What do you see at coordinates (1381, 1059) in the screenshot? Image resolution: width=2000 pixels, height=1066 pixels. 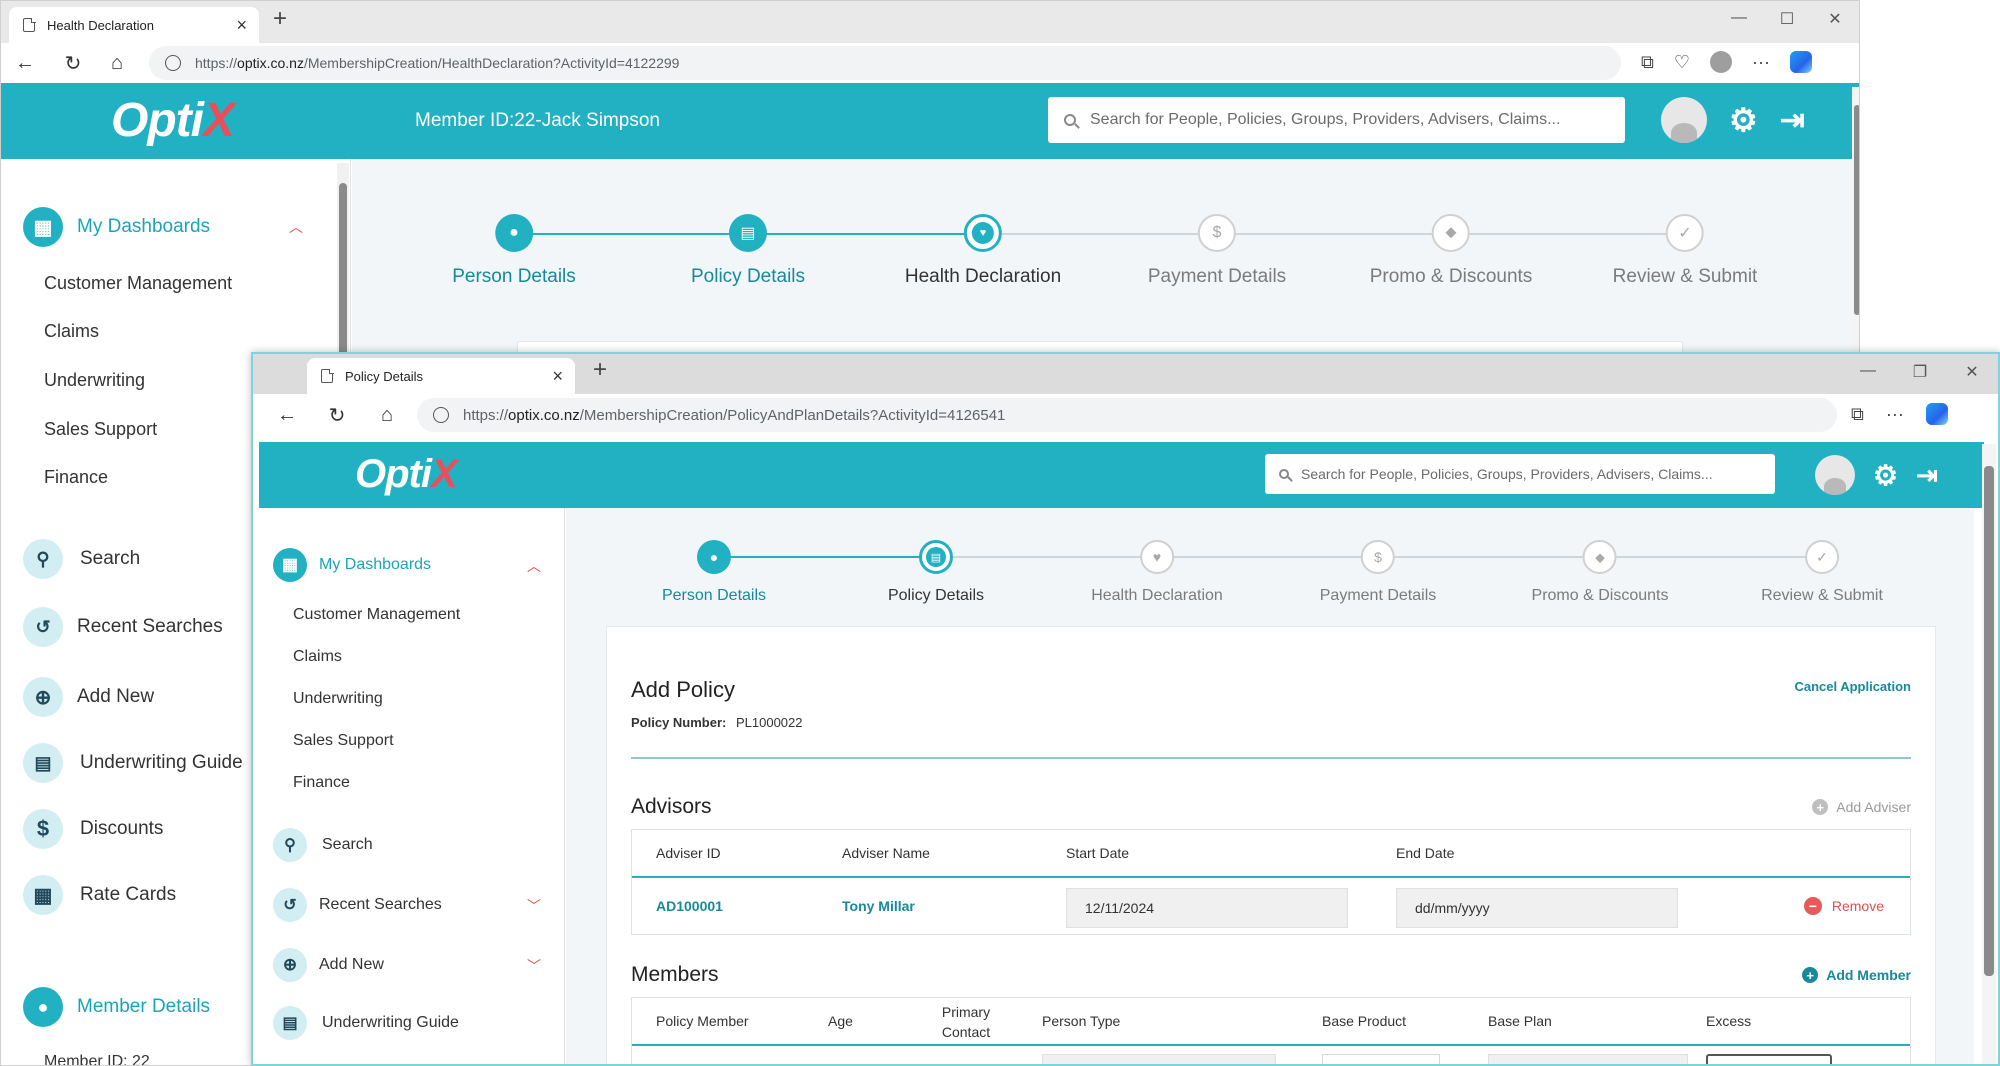 I see `base-product-select` at bounding box center [1381, 1059].